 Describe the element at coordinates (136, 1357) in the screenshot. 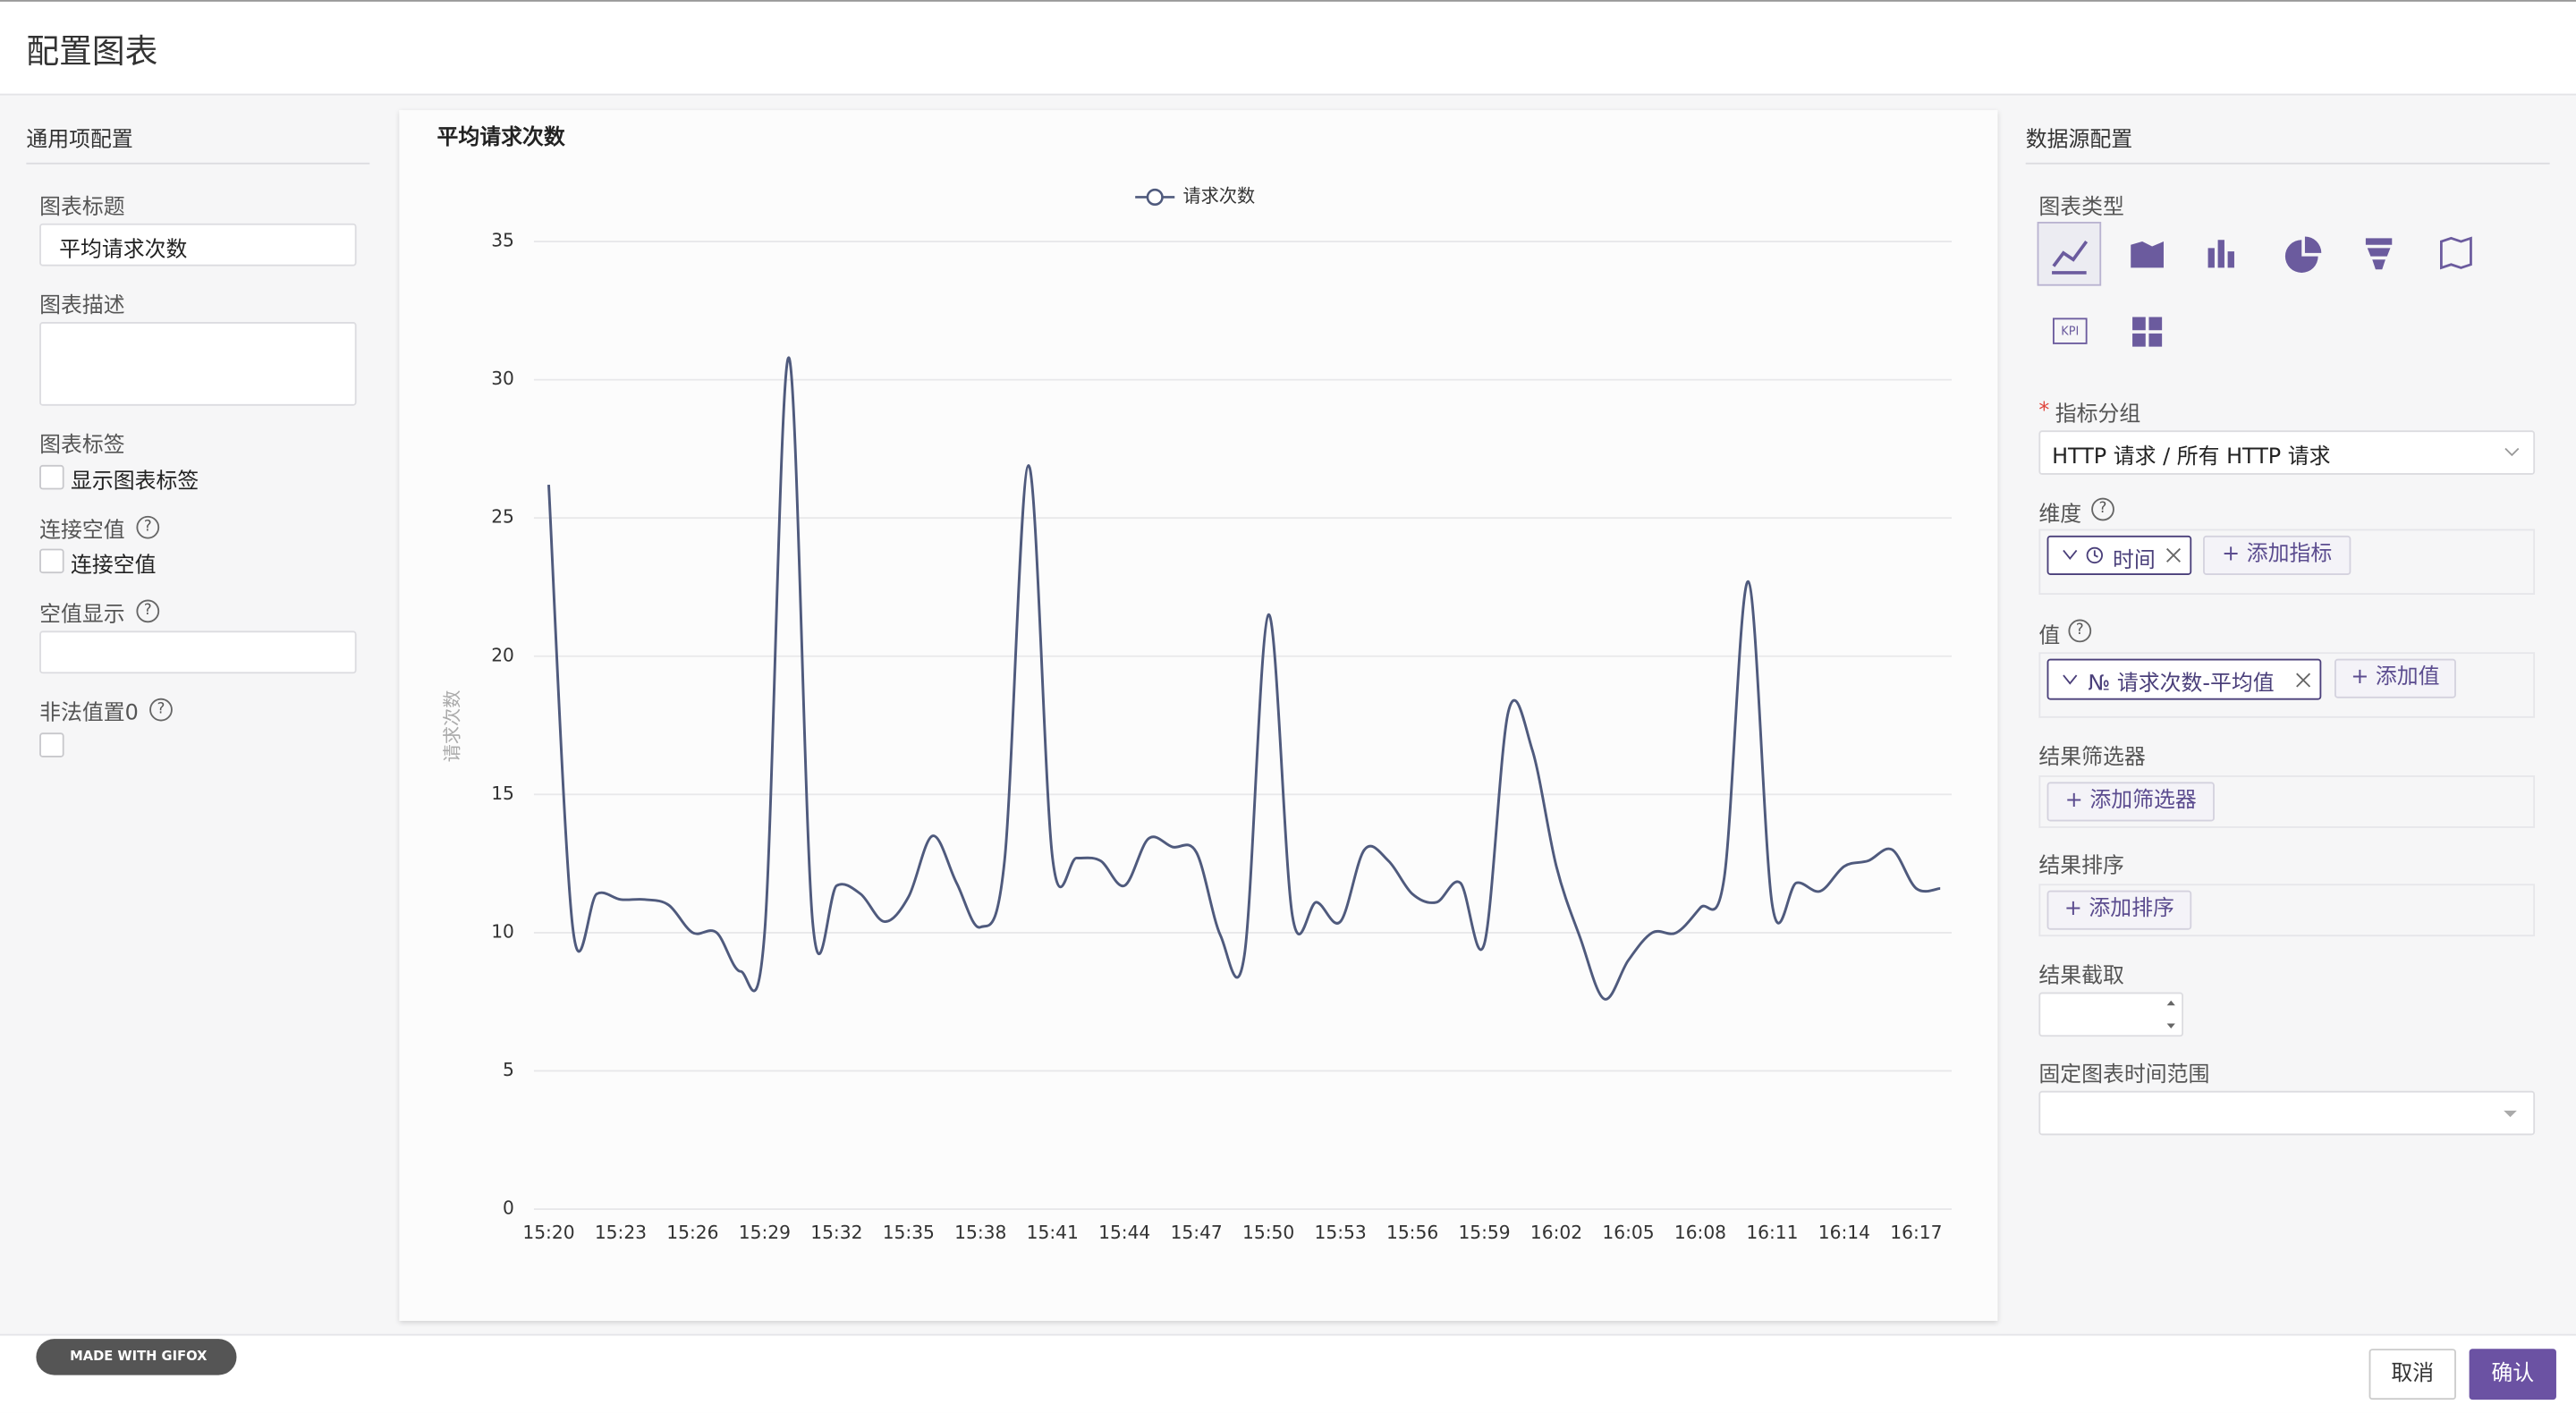

I see `gifox-badge: MADE WITH GIFOX` at that location.